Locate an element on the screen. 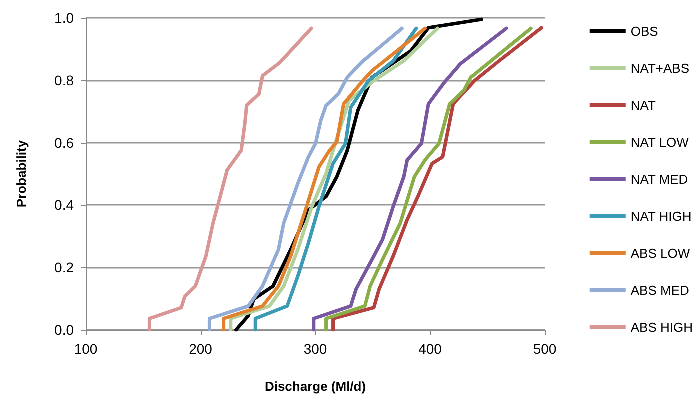 This screenshot has height=414, width=700. legend-label: ABS HIGH is located at coordinates (661, 327).